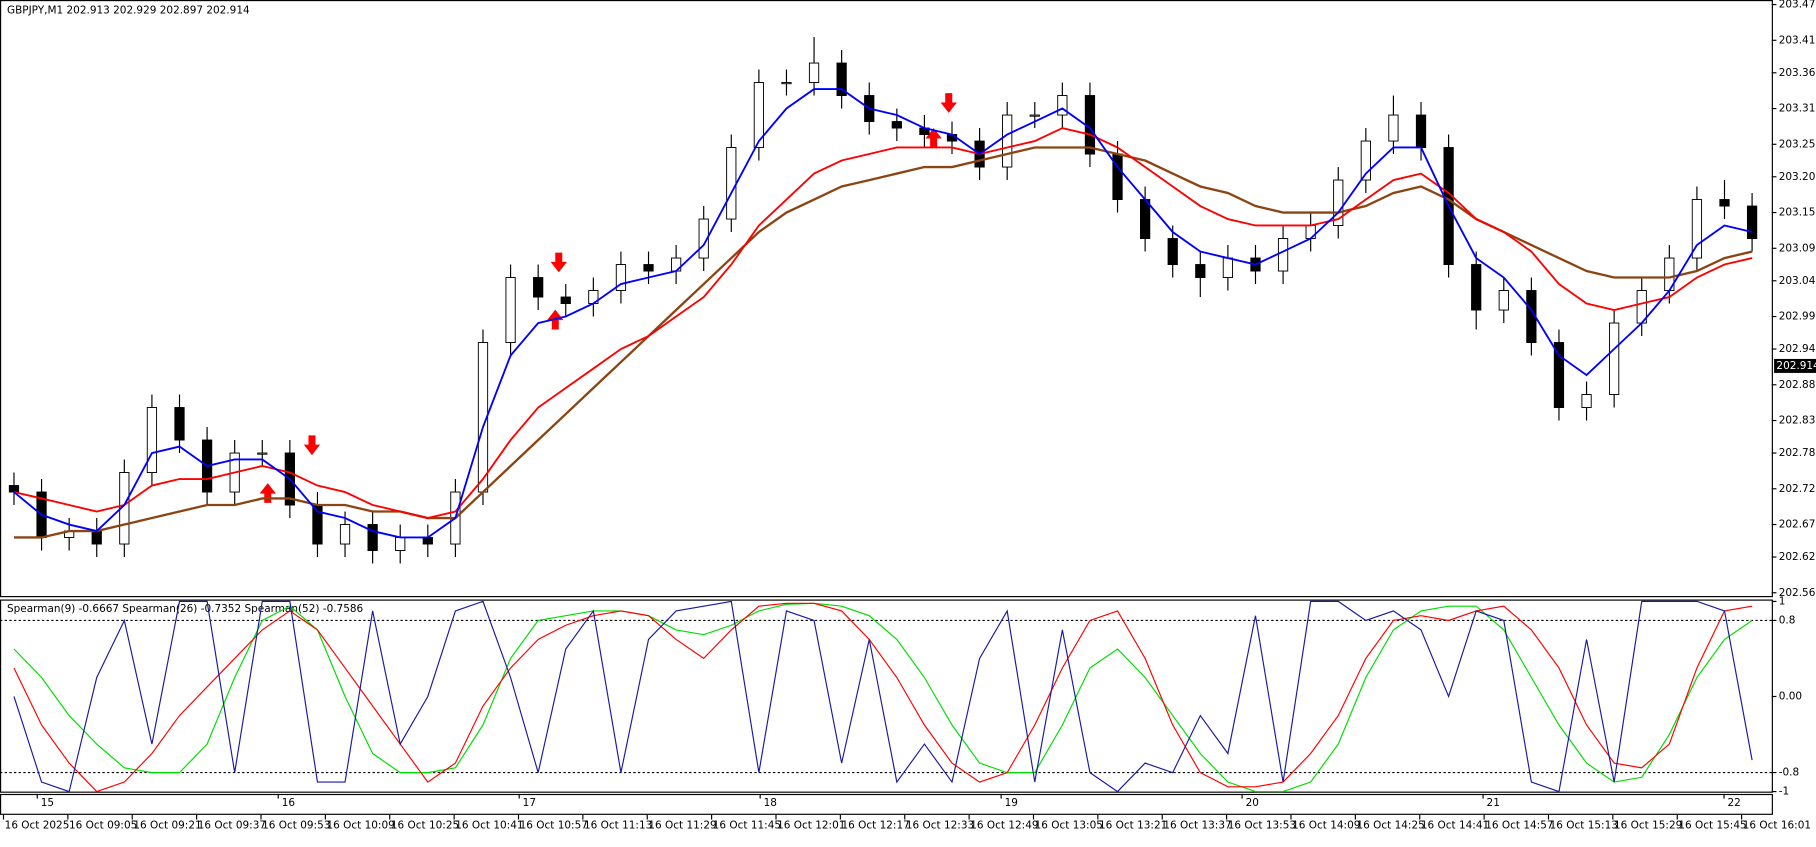 This screenshot has width=1816, height=847. I want to click on time-label: 16 Oct 12:49, so click(1004, 825).